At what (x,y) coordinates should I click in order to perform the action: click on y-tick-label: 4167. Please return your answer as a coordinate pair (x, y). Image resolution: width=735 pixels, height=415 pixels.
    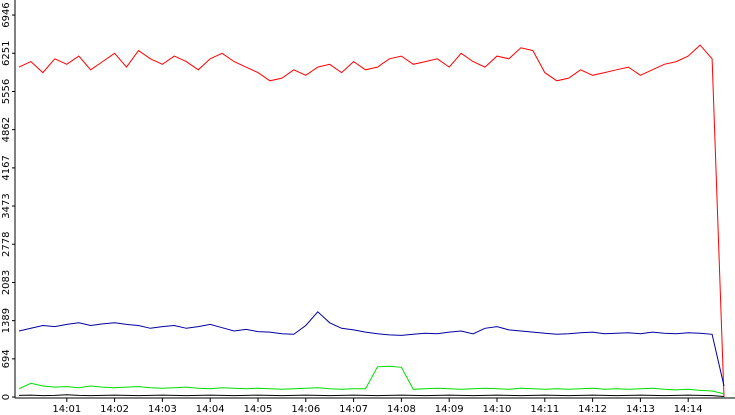
    Looking at the image, I should click on (6, 167).